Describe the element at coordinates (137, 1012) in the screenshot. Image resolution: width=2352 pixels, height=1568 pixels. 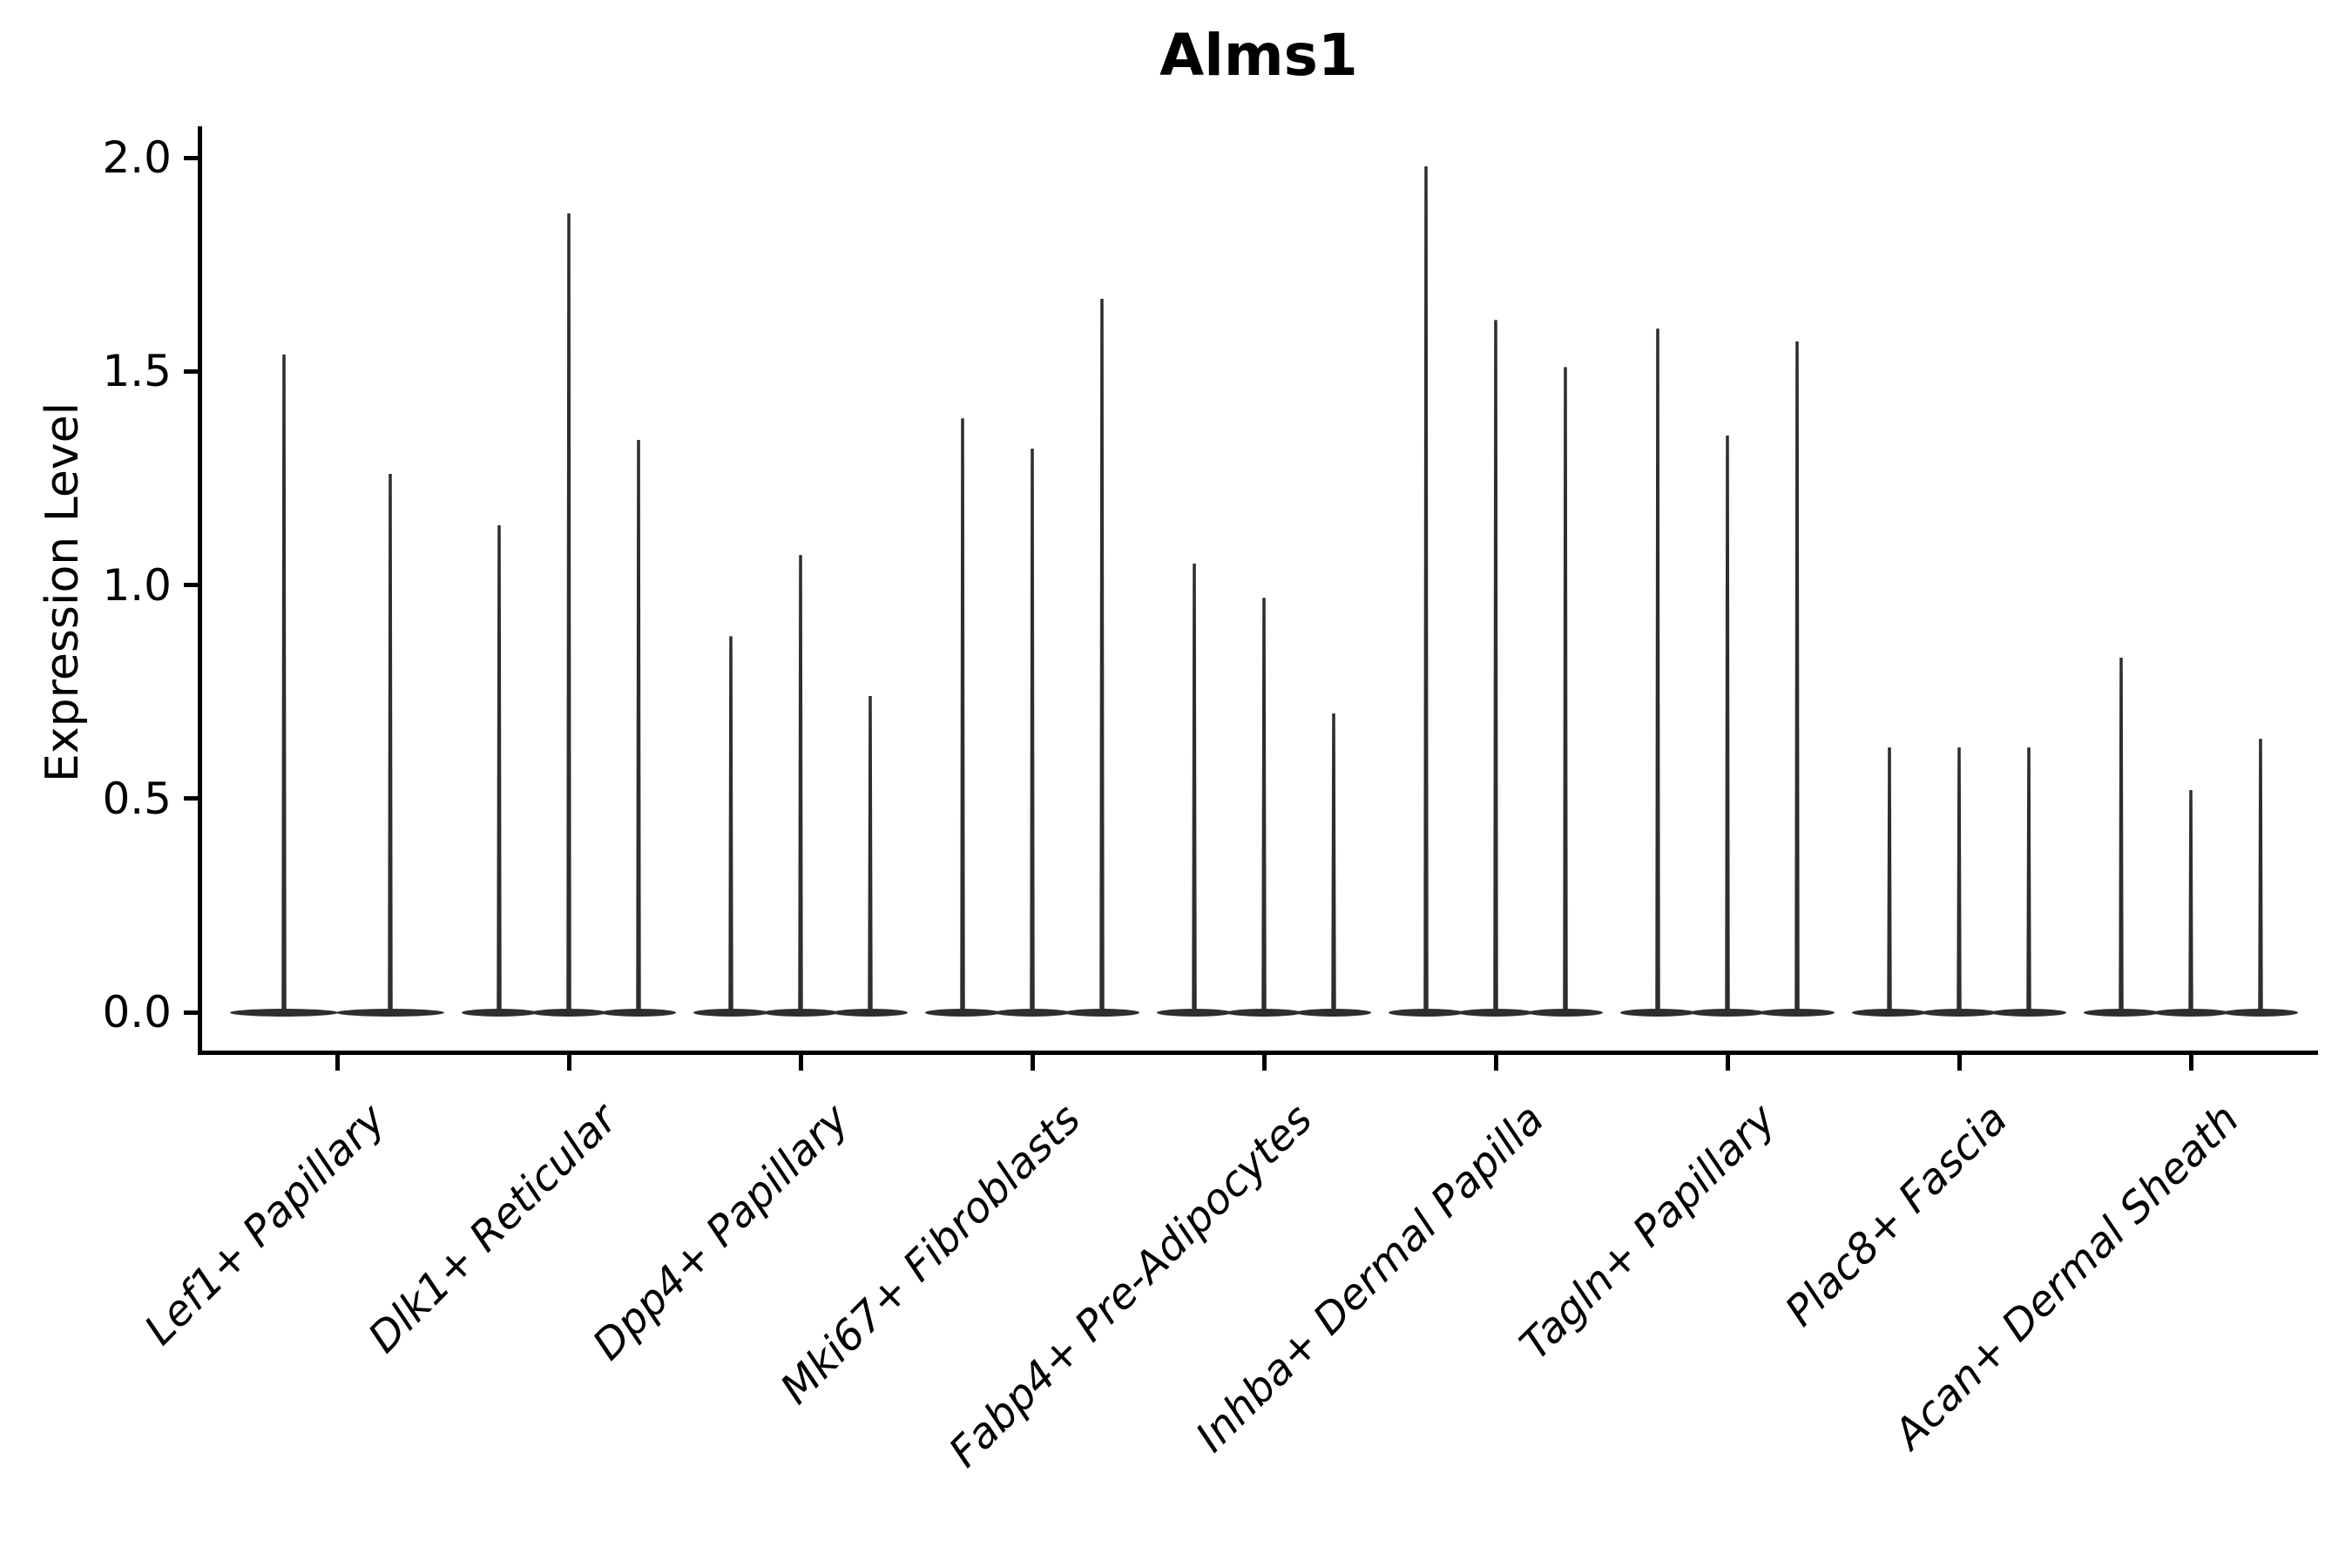
I see `y-tick-label: 0.0` at that location.